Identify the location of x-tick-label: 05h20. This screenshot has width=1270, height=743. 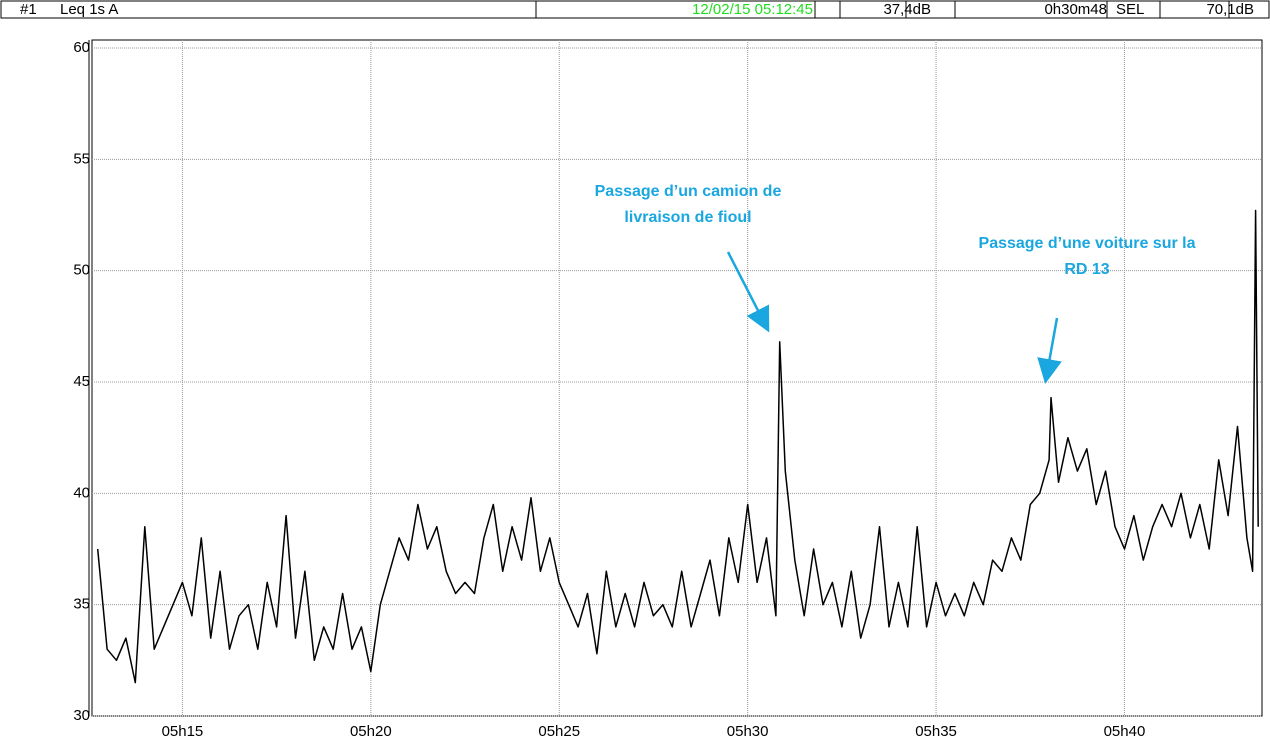
(371, 731).